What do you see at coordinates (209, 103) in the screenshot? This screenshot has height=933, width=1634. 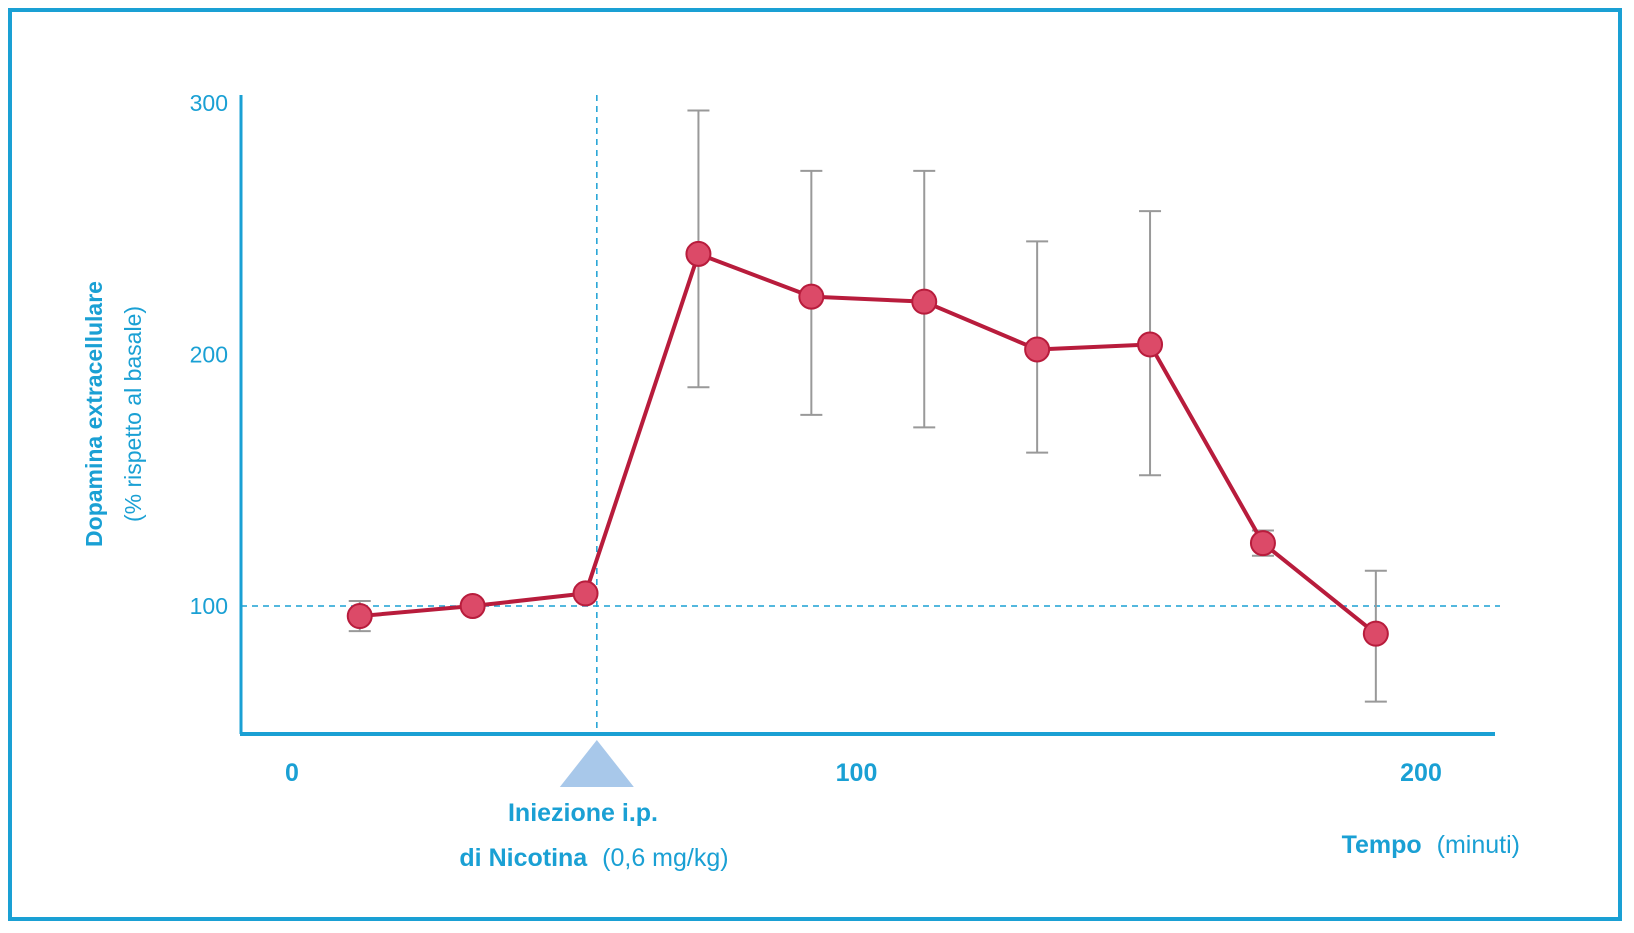 I see `y-tick-label: 300` at bounding box center [209, 103].